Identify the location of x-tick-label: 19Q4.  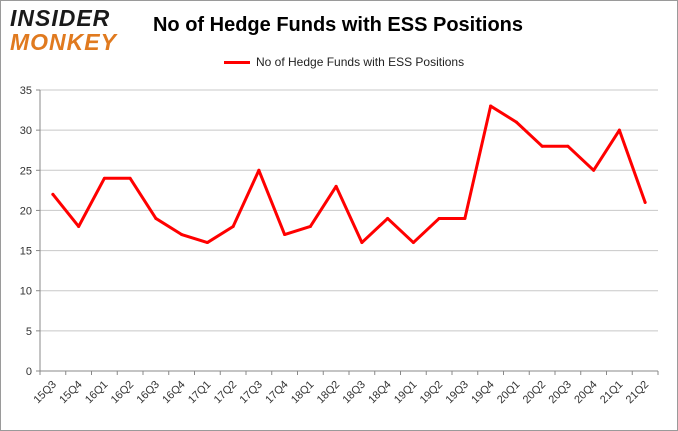
(483, 393).